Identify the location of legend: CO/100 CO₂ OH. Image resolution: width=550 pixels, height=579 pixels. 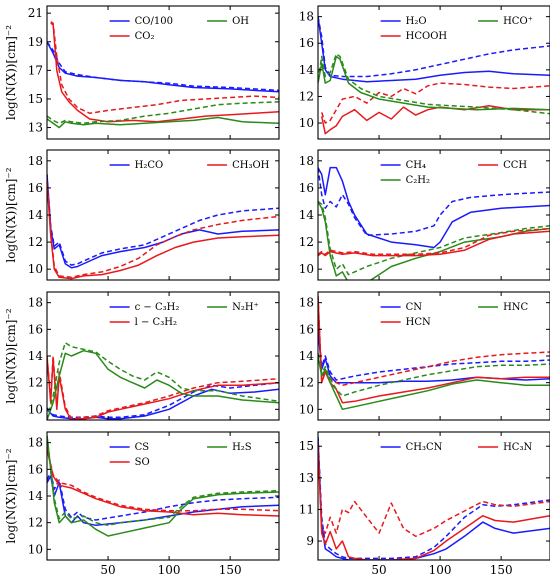
(179, 29).